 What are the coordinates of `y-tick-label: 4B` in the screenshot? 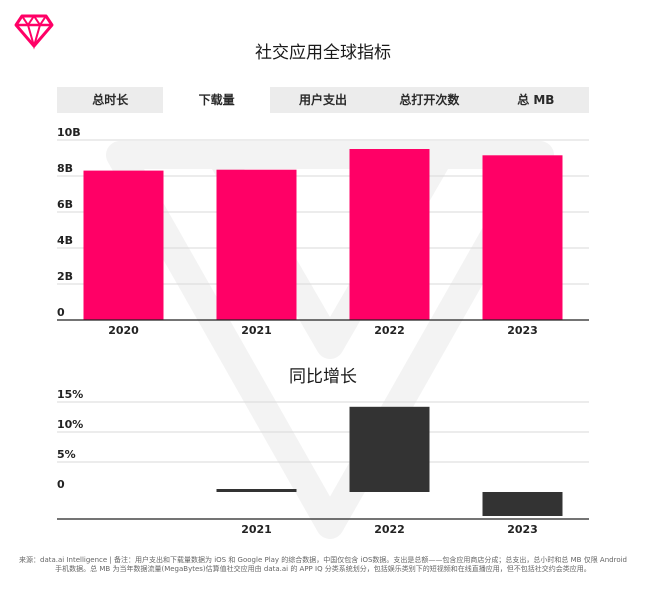 It's located at (65, 240).